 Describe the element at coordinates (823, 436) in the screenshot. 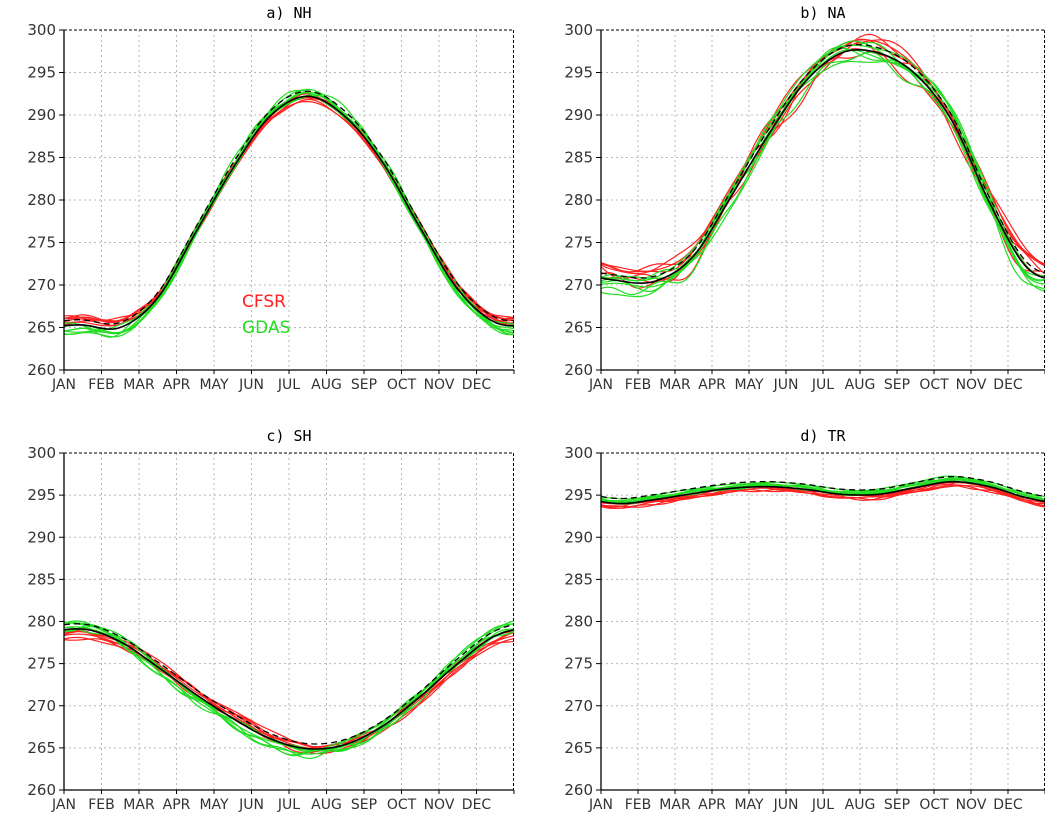

I see `panel-title: d) TR` at that location.